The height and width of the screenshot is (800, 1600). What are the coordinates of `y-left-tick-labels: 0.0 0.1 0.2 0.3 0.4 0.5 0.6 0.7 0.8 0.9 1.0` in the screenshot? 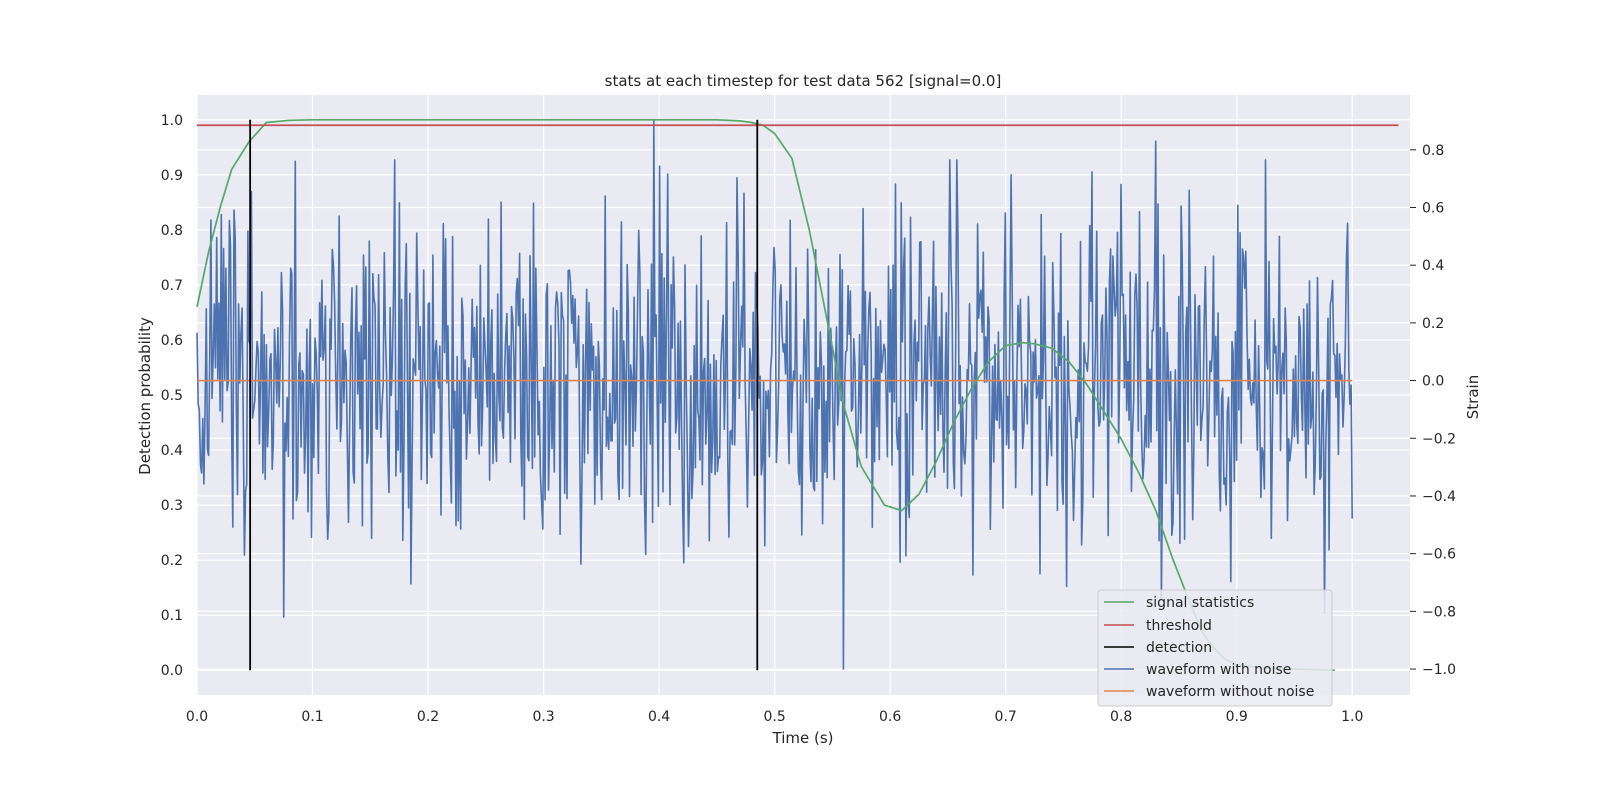 It's located at (172, 396).